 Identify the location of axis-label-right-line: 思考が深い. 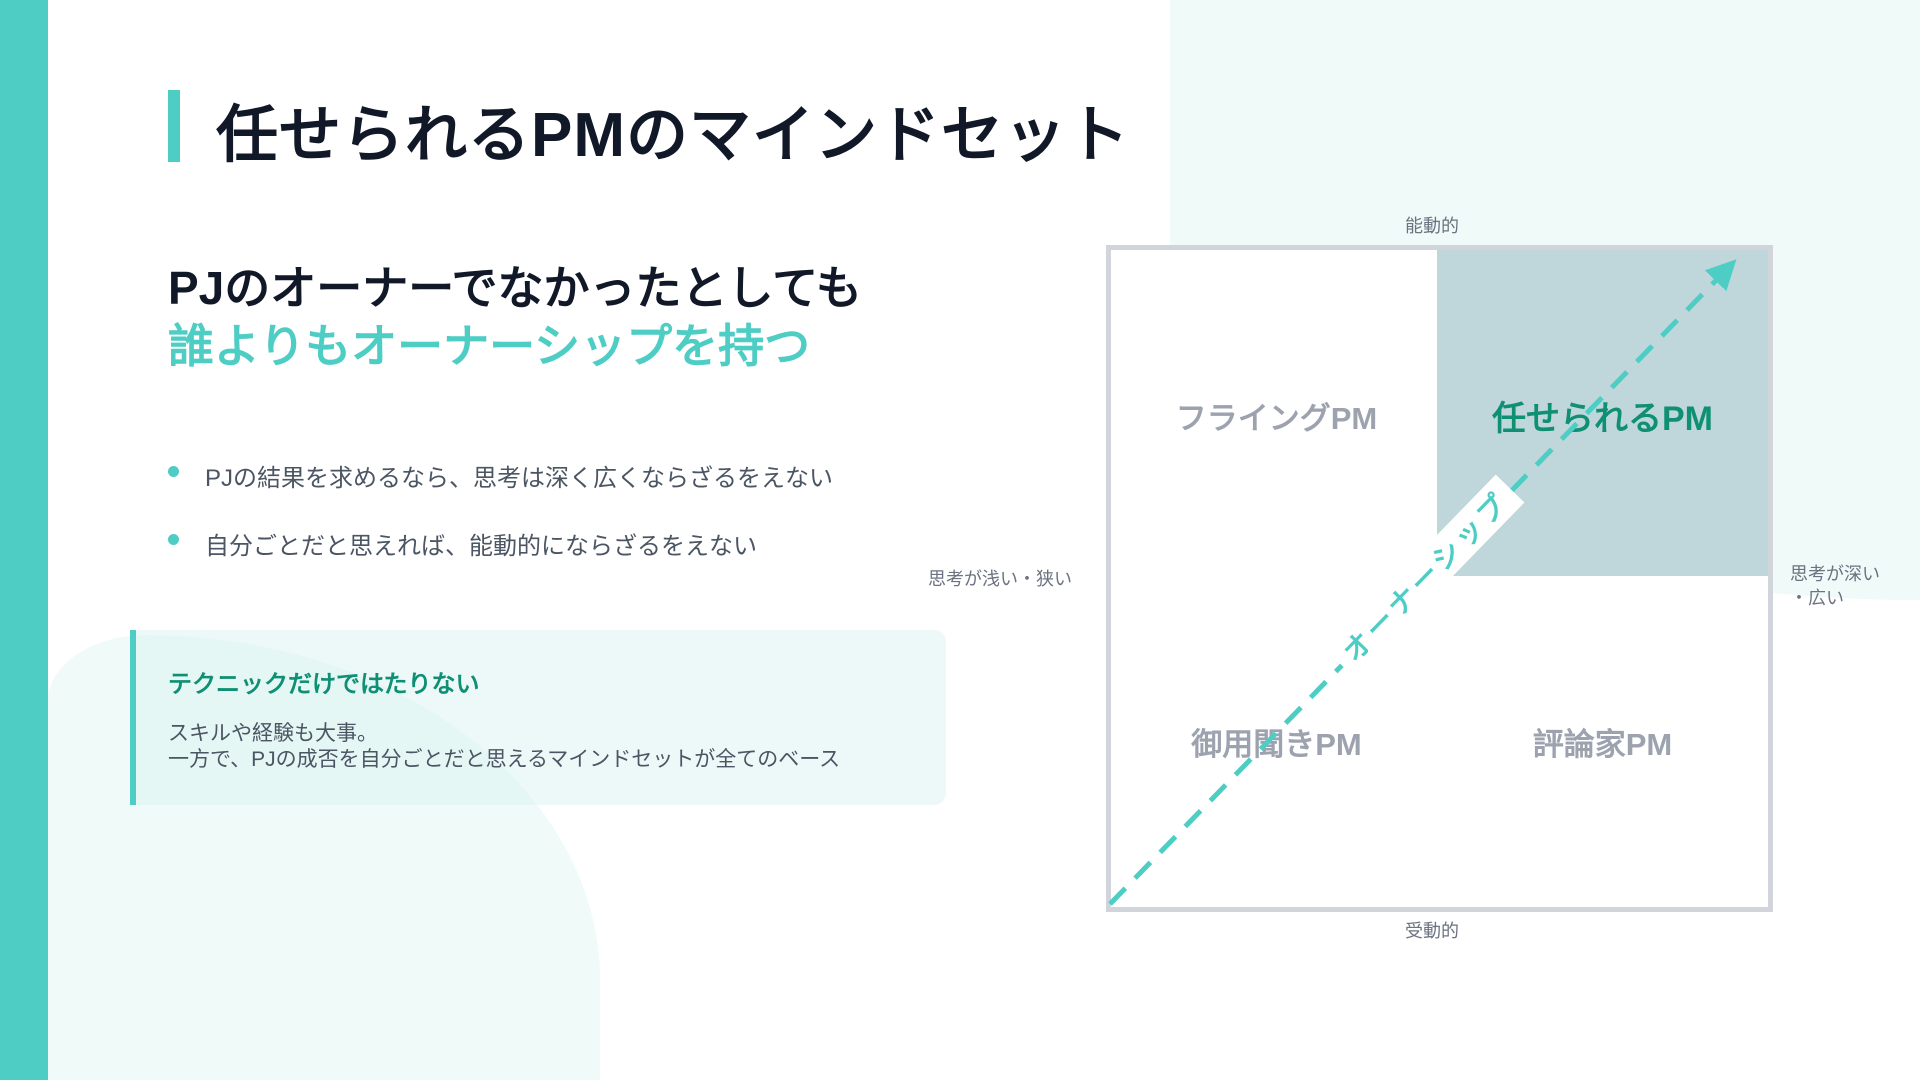
(1835, 574).